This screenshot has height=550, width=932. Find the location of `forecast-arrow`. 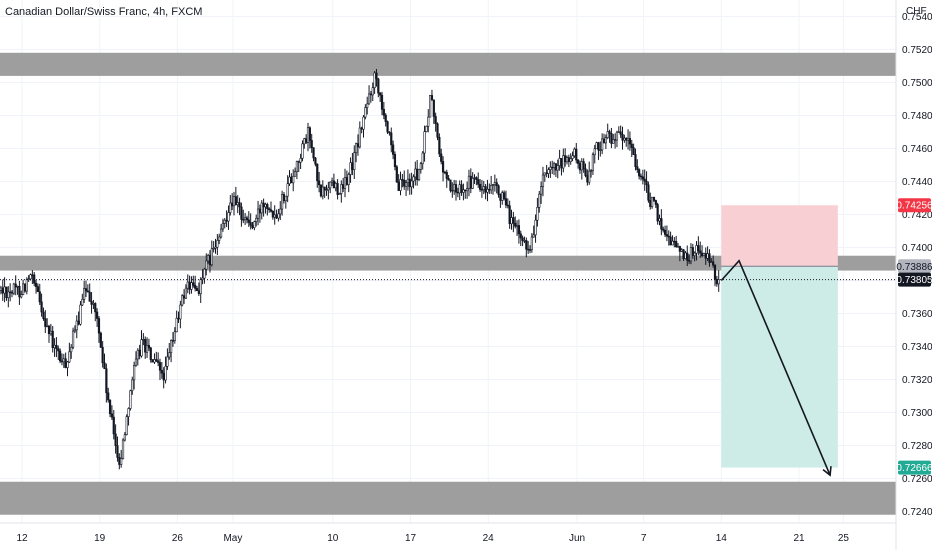

forecast-arrow is located at coordinates (776, 368).